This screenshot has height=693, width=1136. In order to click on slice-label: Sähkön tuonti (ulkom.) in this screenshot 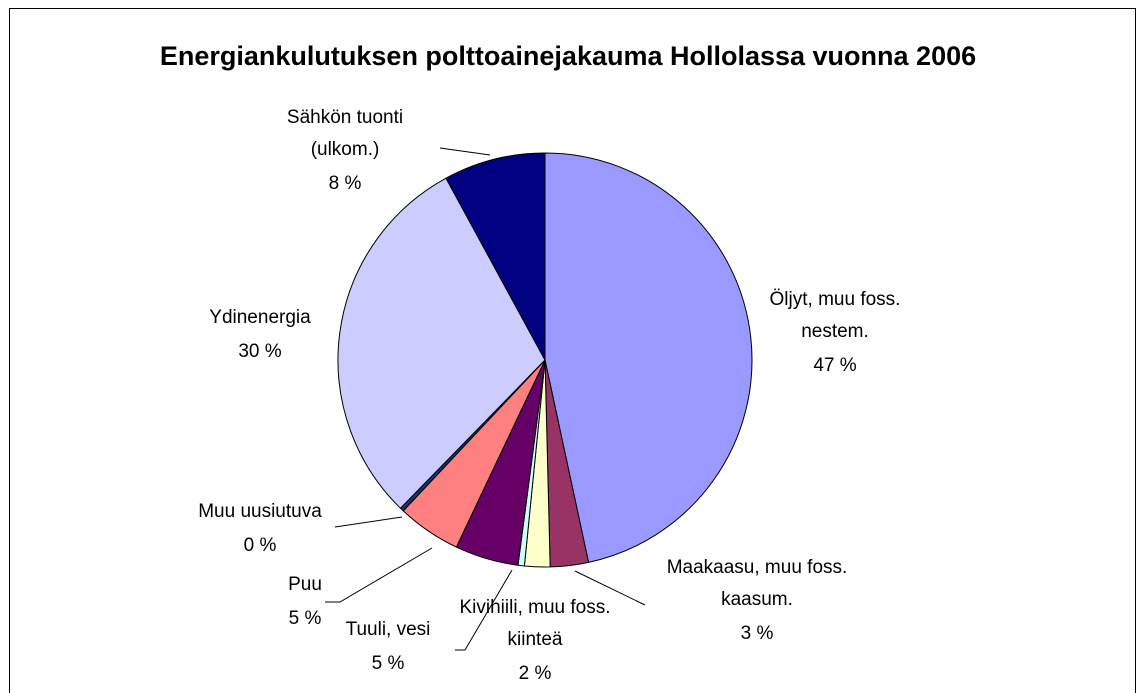, I will do `click(345, 133)`.